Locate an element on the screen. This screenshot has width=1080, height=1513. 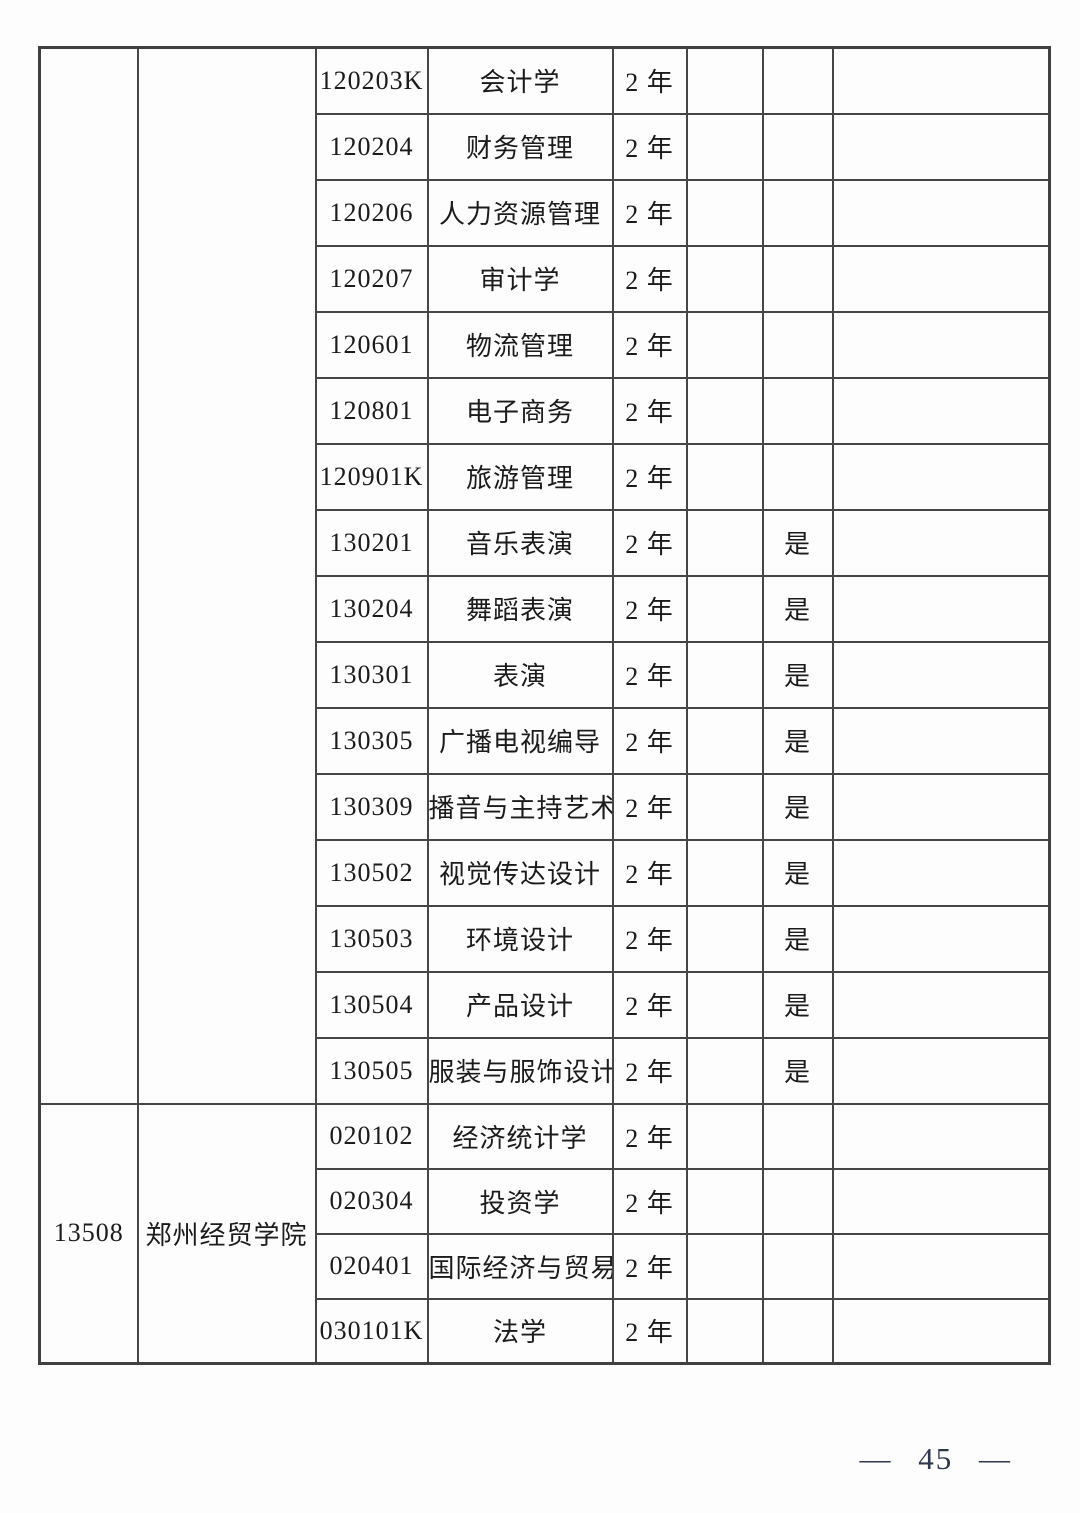
major-name-cell: 投资学 is located at coordinates (520, 1201).